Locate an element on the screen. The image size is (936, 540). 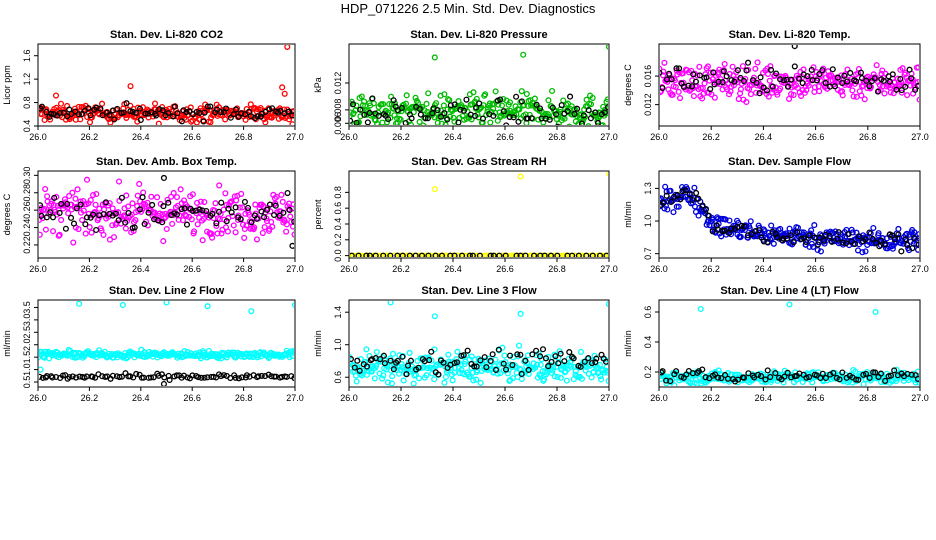
y-tick-label: 0.012 is located at coordinates (648, 104).